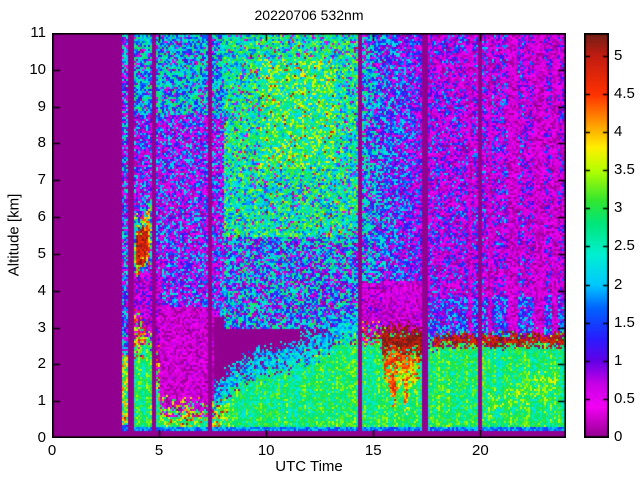  What do you see at coordinates (618, 55) in the screenshot?
I see `colorbar-tick-label: 5` at bounding box center [618, 55].